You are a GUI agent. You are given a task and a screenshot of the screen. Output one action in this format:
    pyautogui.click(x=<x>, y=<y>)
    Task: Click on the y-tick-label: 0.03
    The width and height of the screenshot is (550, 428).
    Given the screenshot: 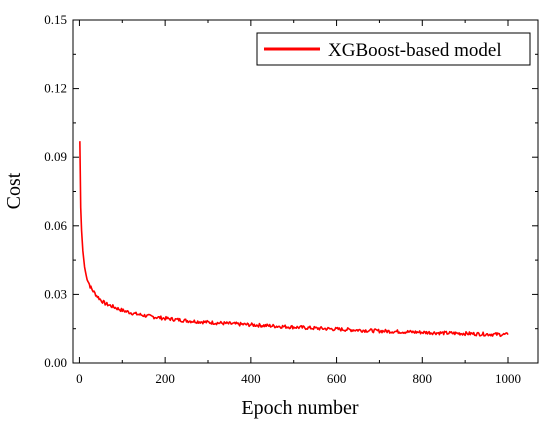 What is the action you would take?
    pyautogui.click(x=55, y=293)
    